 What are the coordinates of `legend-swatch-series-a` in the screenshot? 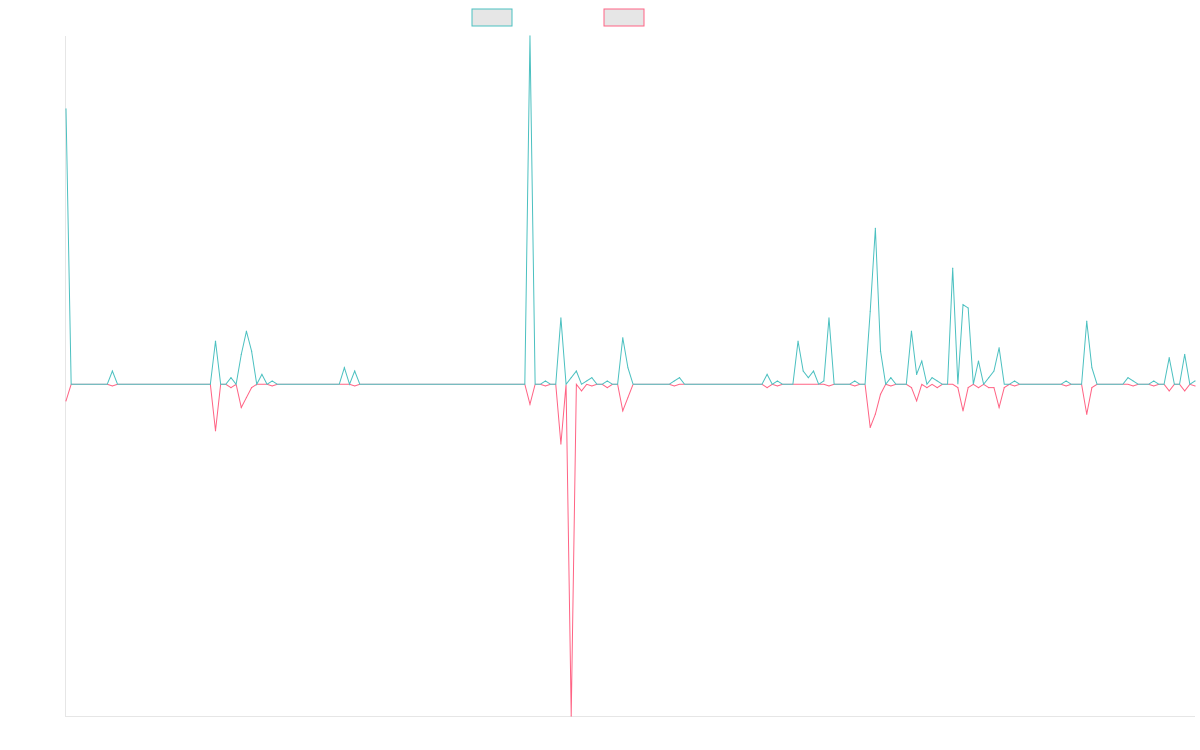 It's located at (492, 17).